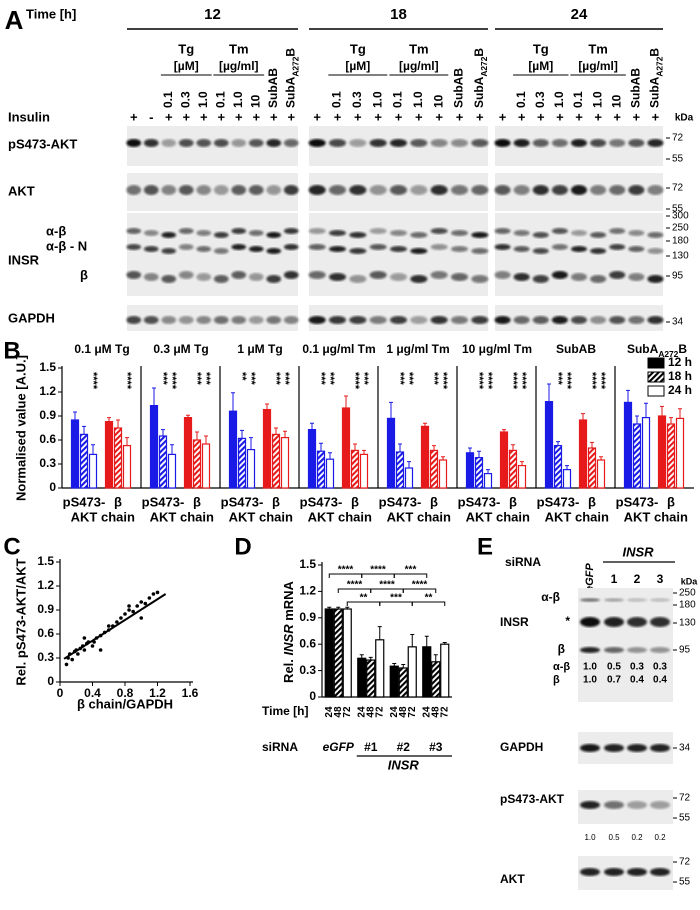  What do you see at coordinates (643, 349) in the screenshot?
I see `panel-title-part: SubA` at bounding box center [643, 349].